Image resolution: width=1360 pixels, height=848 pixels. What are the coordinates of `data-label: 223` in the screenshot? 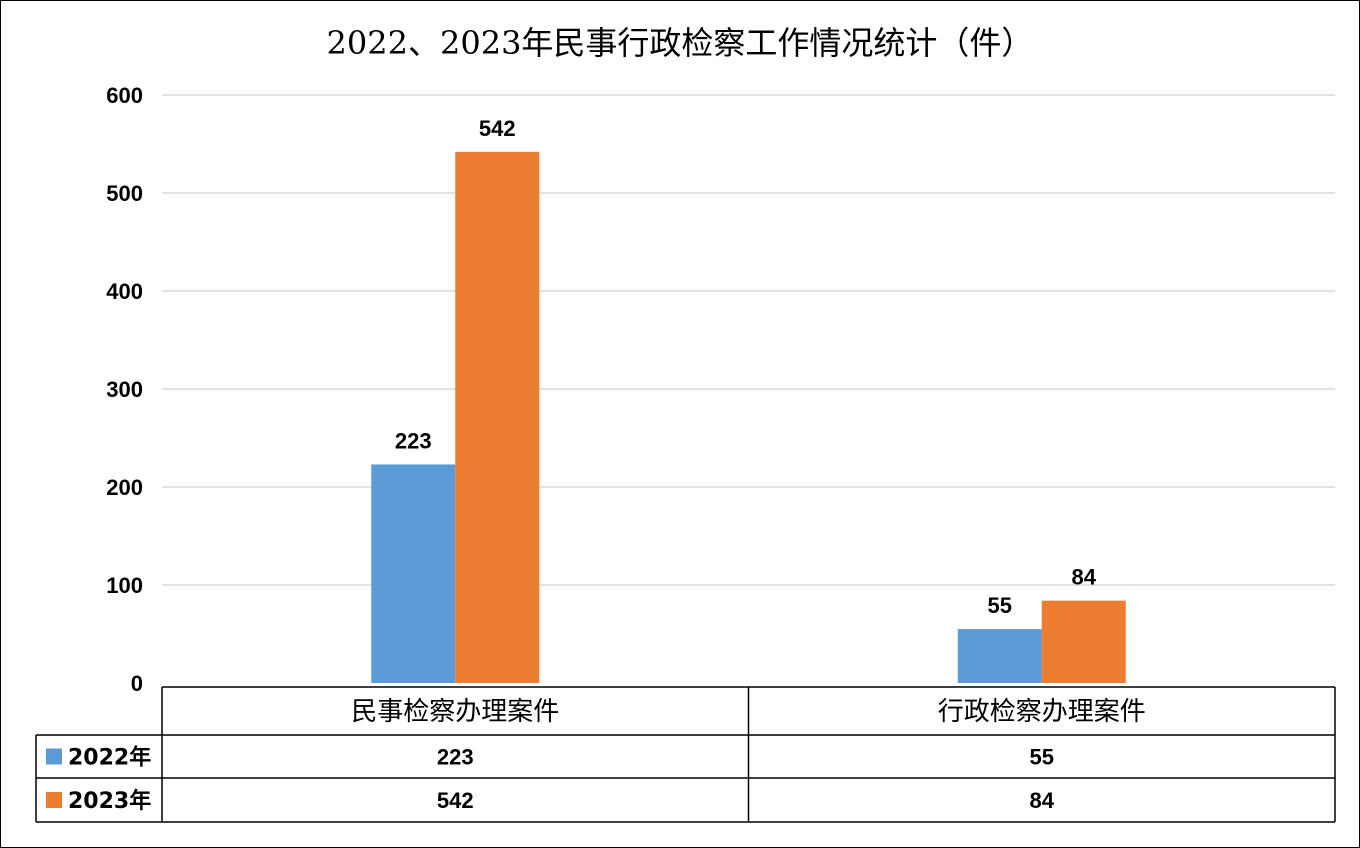 It's located at (413, 440).